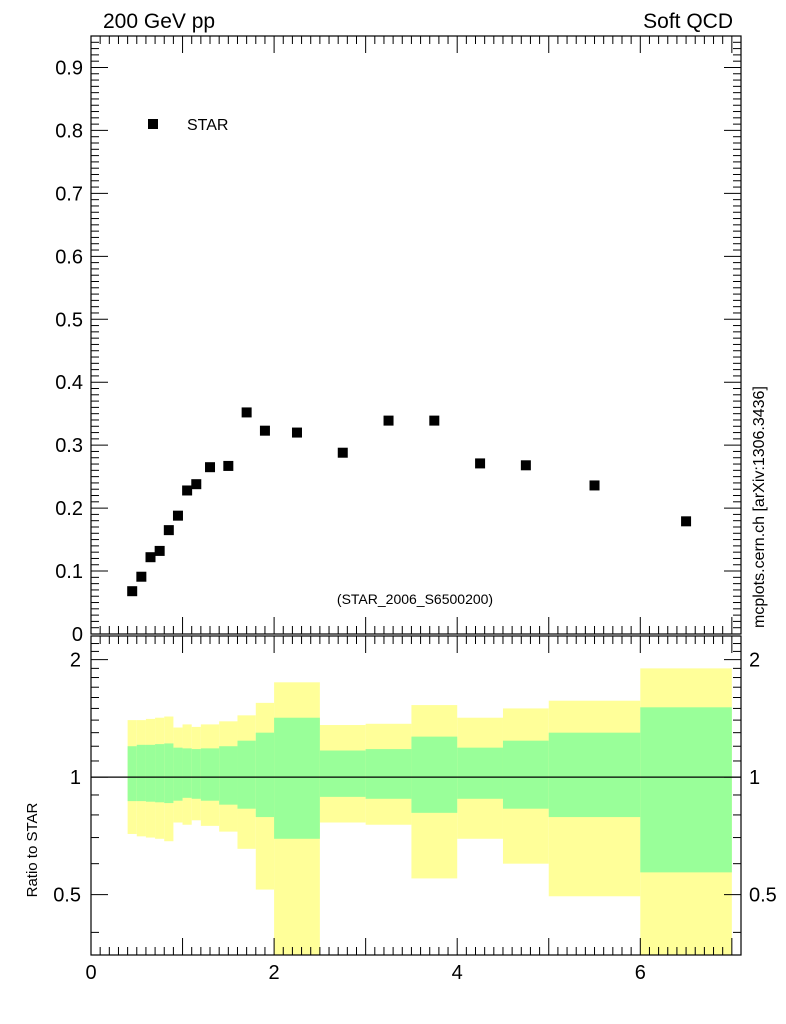  What do you see at coordinates (32, 849) in the screenshot?
I see `ratio-ylabel: Ratio to STAR` at bounding box center [32, 849].